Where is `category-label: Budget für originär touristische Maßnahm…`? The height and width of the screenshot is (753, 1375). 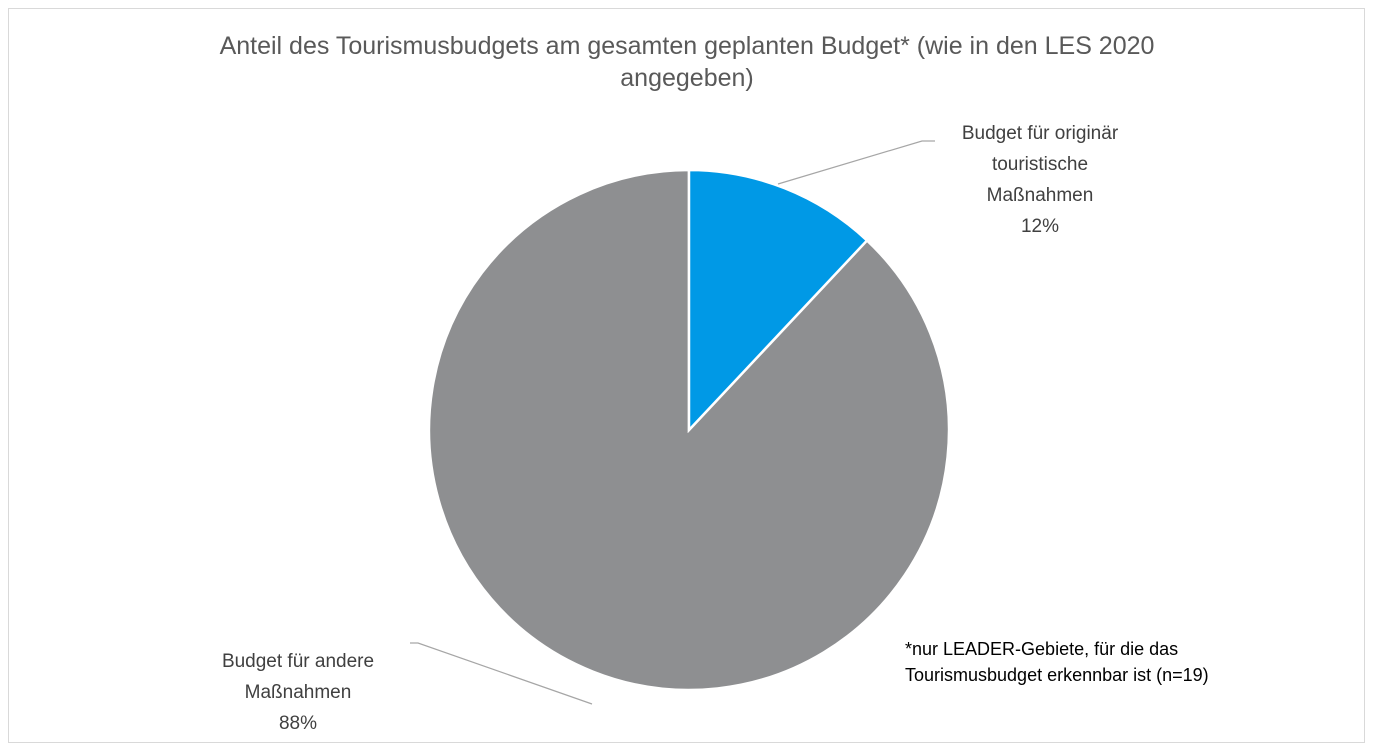 category-label: Budget für originär touristische Maßnahm… is located at coordinates (1040, 164).